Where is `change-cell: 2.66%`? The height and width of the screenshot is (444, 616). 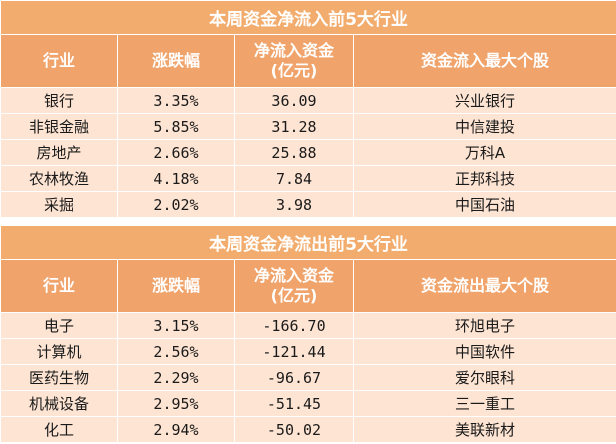
change-cell: 2.66% is located at coordinates (176, 152).